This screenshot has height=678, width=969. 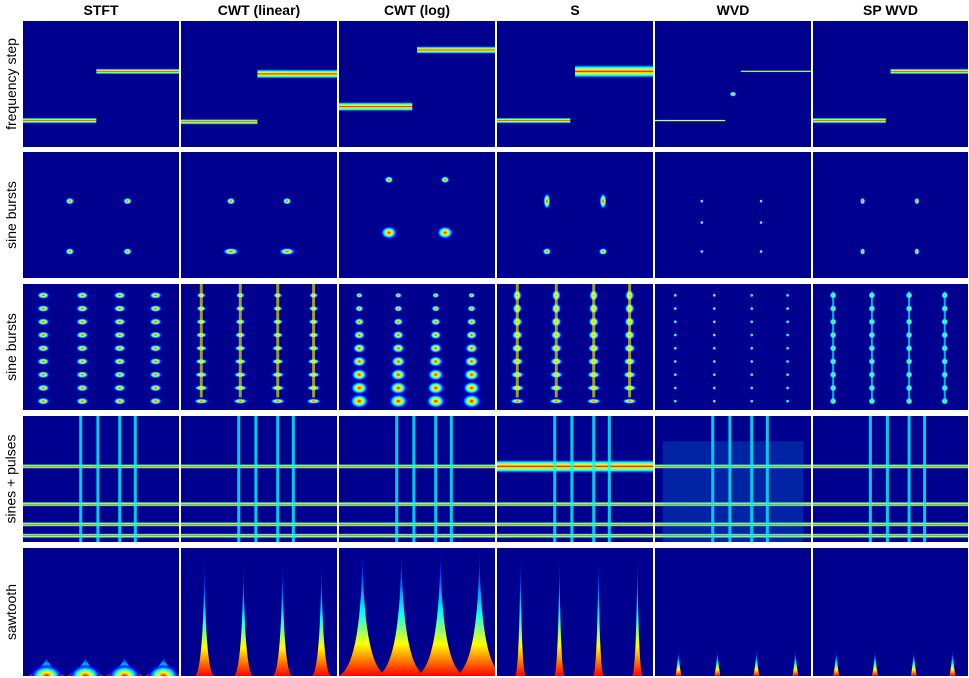 What do you see at coordinates (11, 215) in the screenshot?
I see `row-label-sine-bursts-1: sine bursts` at bounding box center [11, 215].